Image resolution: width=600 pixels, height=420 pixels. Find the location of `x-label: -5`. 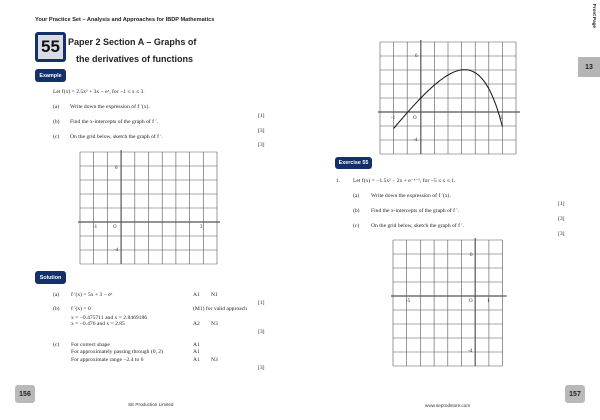

x-label: -5 is located at coordinates (408, 301).